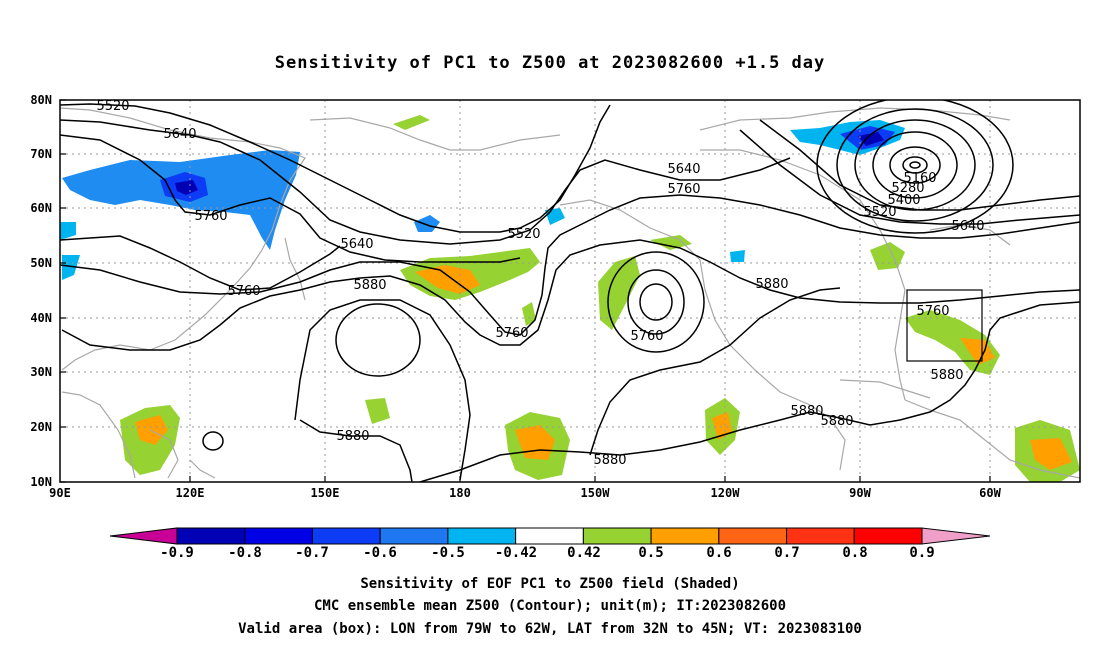 The height and width of the screenshot is (650, 1100). Describe the element at coordinates (460, 493) in the screenshot. I see `lon-label: 180` at that location.